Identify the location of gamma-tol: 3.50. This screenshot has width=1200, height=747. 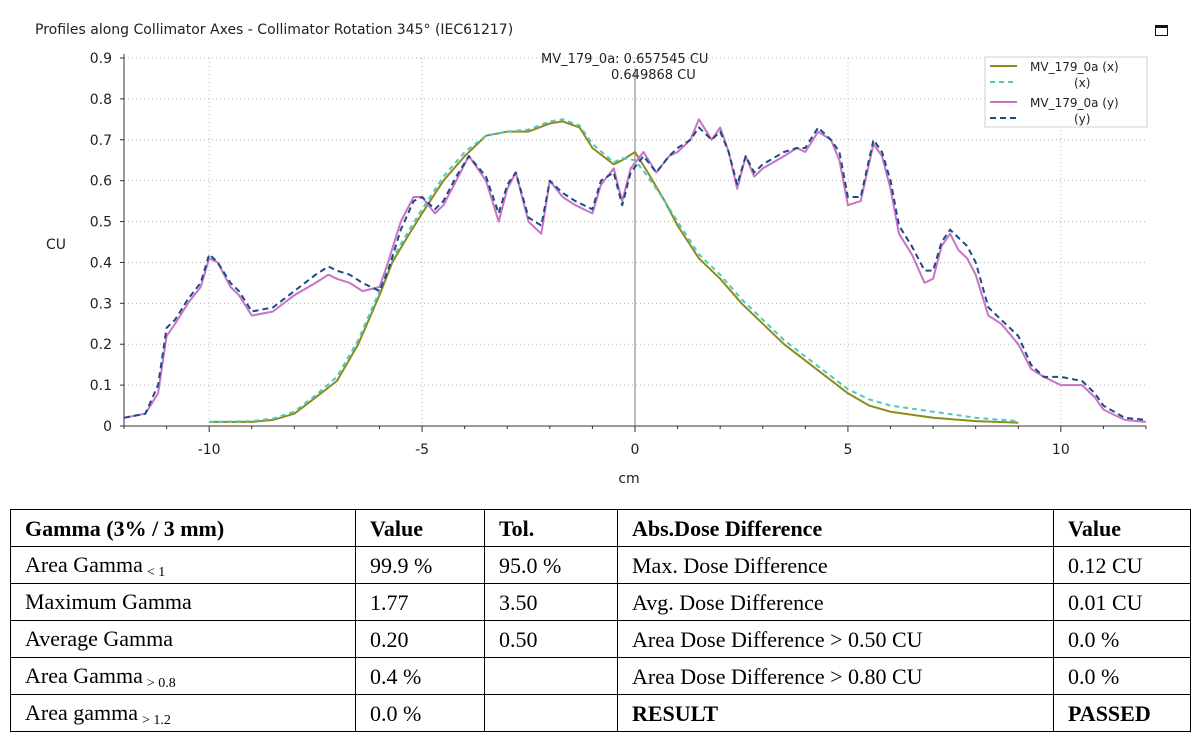
(551, 602).